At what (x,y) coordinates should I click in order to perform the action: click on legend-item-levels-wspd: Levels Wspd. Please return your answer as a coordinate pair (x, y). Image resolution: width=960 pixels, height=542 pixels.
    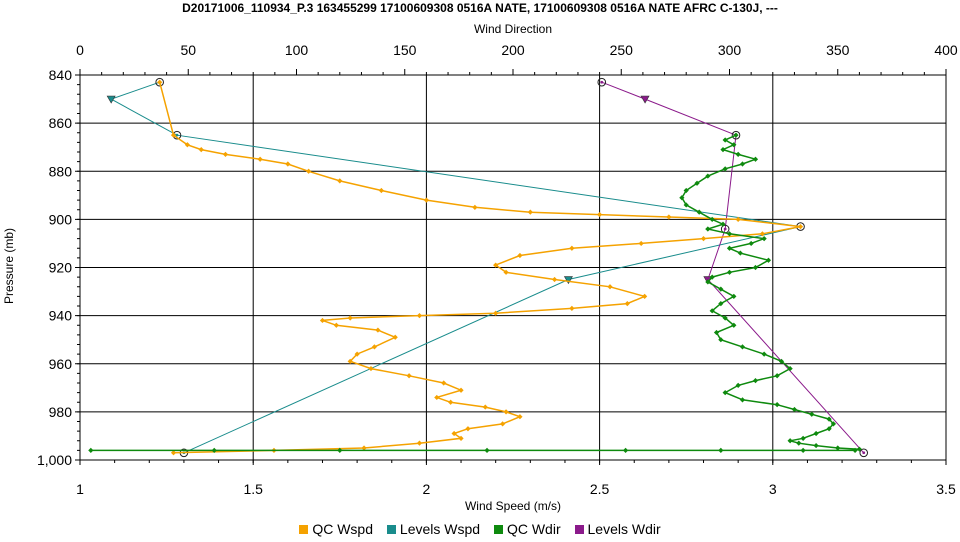
    Looking at the image, I should click on (433, 529).